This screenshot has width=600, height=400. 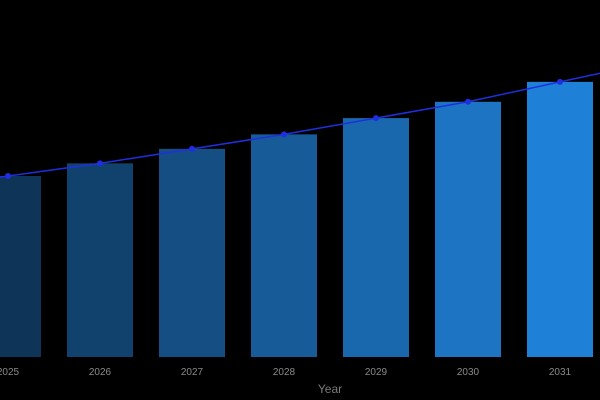 What do you see at coordinates (284, 134) in the screenshot?
I see `line-point-2028` at bounding box center [284, 134].